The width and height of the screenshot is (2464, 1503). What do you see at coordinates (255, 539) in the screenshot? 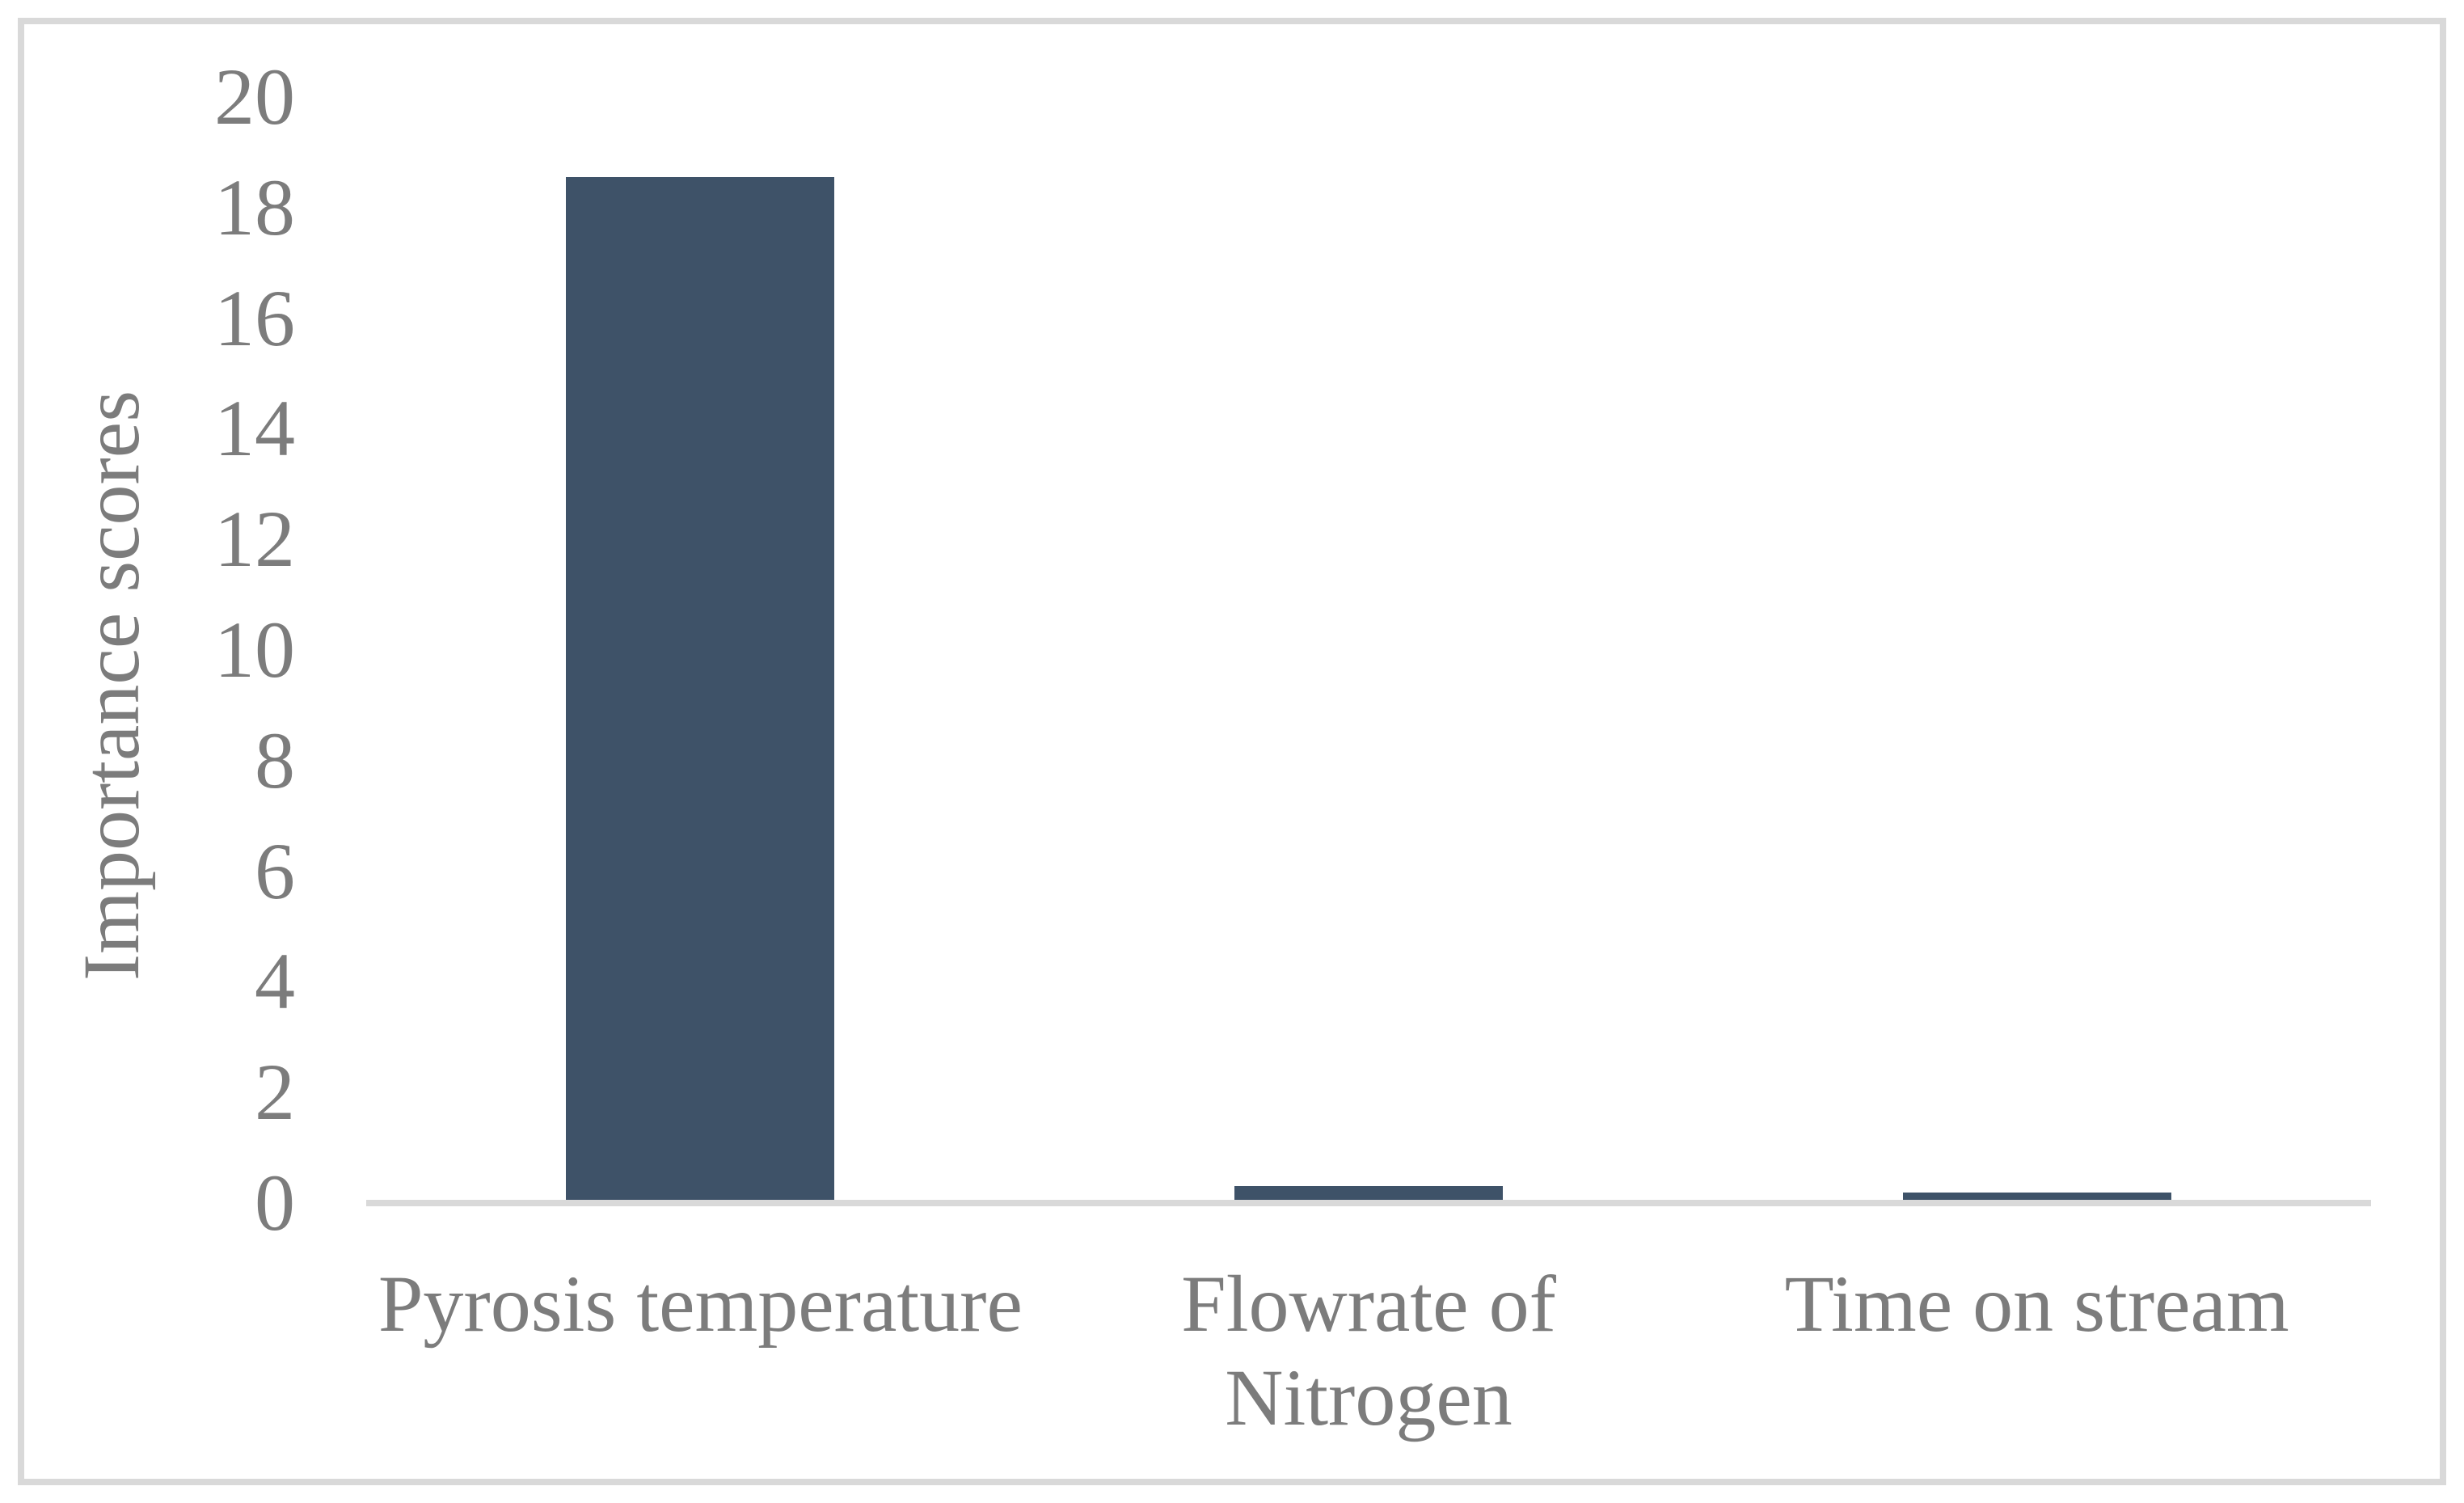
I see `y-tick-label: 12` at bounding box center [255, 539].